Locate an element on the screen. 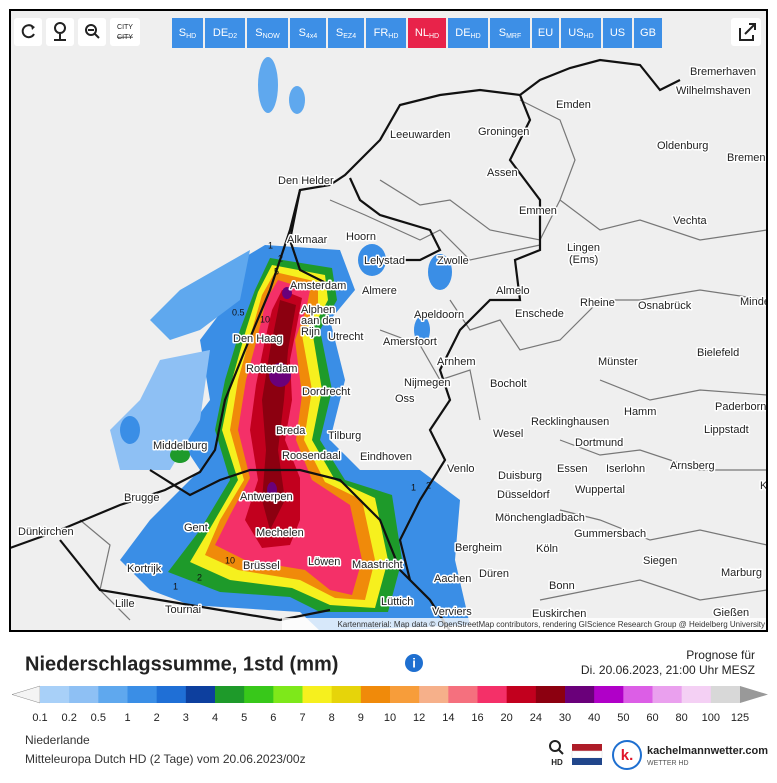 The height and width of the screenshot is (783, 777). city-label: Zwolle is located at coordinates (453, 261).